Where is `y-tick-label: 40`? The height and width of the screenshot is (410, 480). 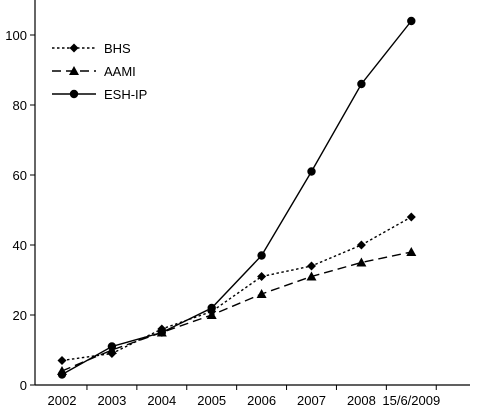 y-tick-label: 40 is located at coordinates (20, 245).